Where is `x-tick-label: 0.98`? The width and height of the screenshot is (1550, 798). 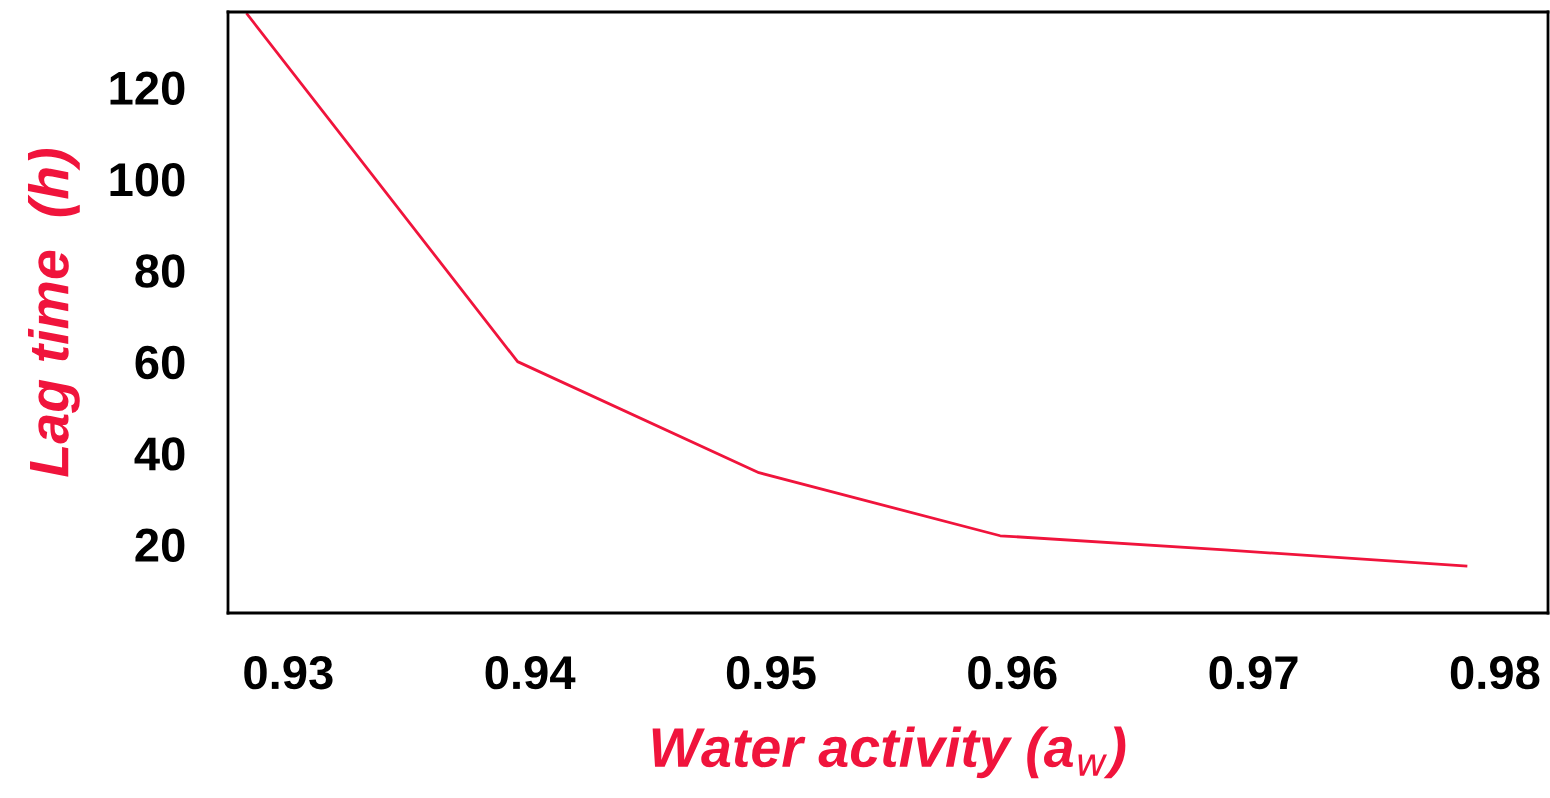
x-tick-label: 0.98 is located at coordinates (1495, 672).